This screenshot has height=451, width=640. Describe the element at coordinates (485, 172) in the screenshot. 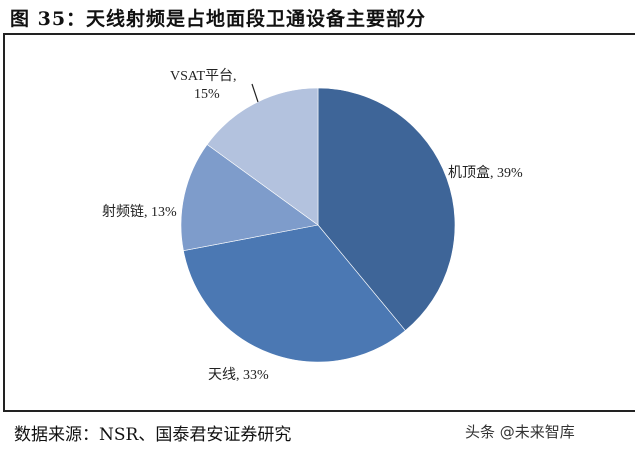

I see `label-set-top-box: 机顶盒, 39%` at that location.